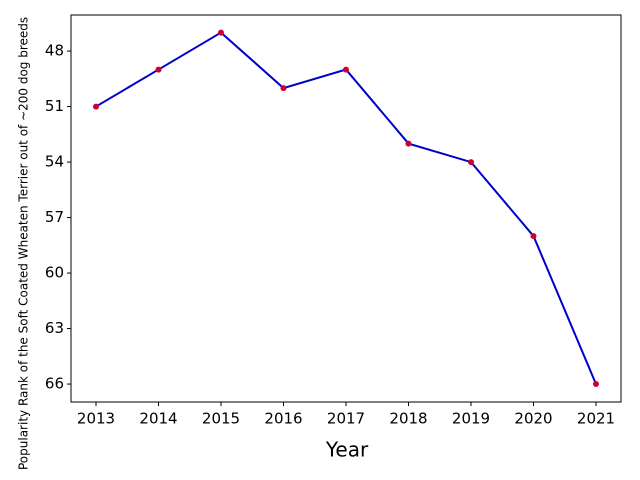  Describe the element at coordinates (221, 419) in the screenshot. I see `x-tick-label: 2015` at that location.